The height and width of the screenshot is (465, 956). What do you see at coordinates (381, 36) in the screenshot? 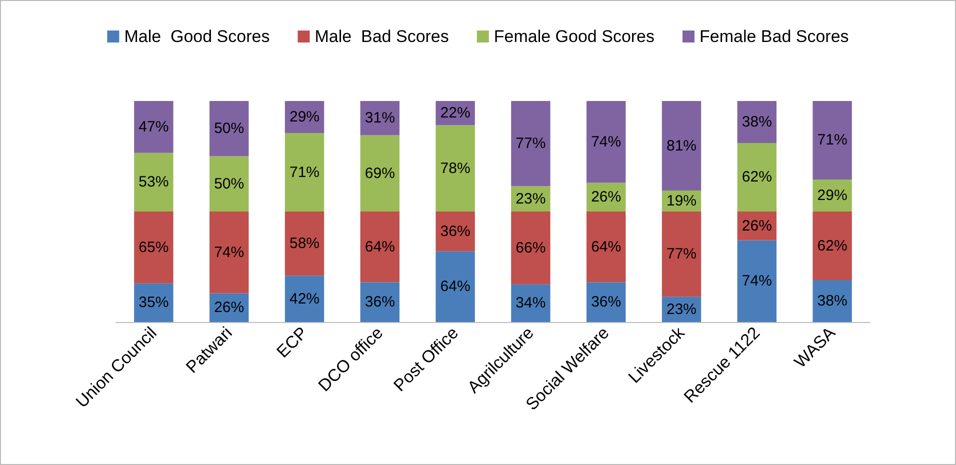
I see `legend-label: Male Bad Scores` at bounding box center [381, 36].